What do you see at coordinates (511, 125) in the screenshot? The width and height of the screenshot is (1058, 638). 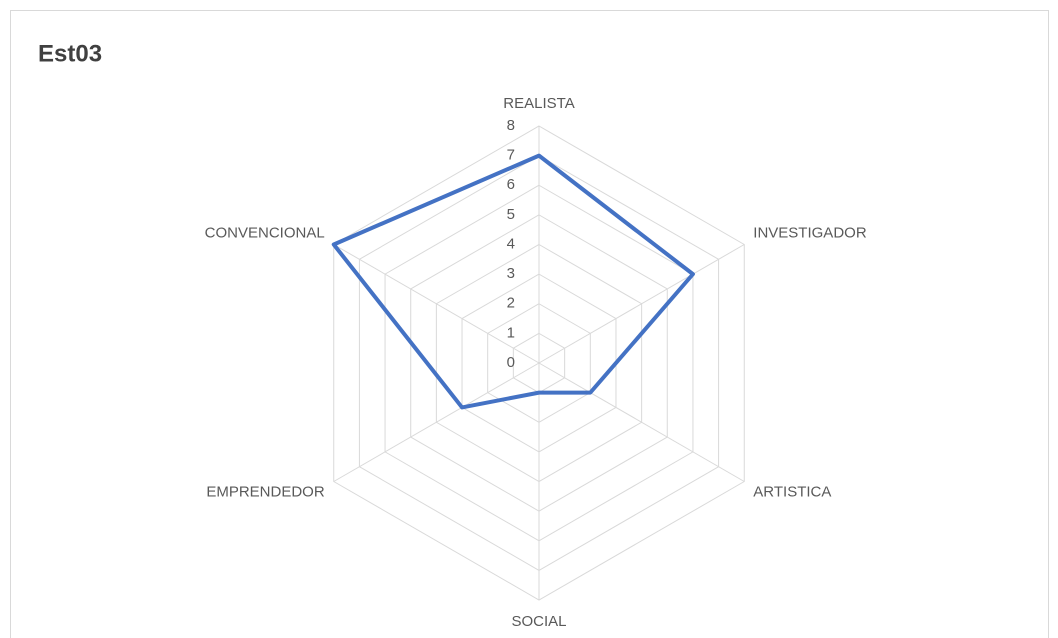 I see `r-tick-label: 8` at bounding box center [511, 125].